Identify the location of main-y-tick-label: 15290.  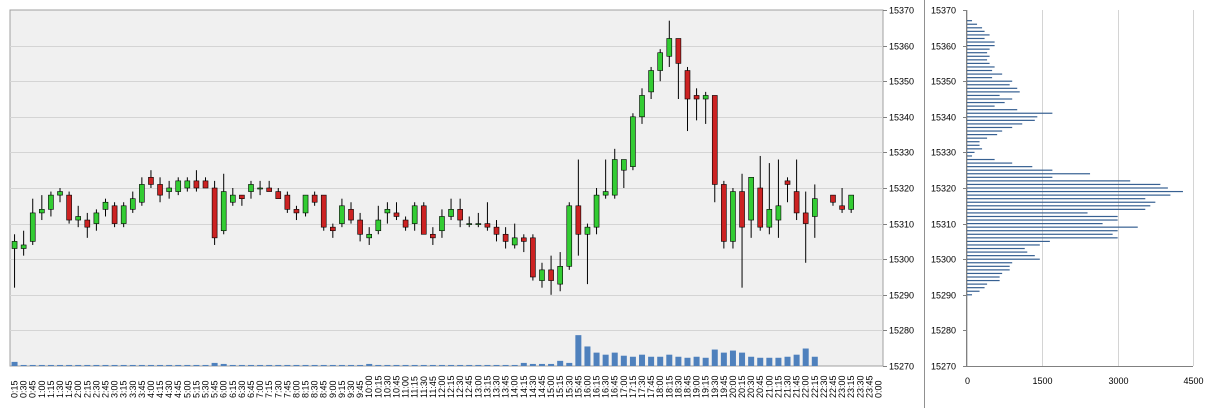
(901, 296).